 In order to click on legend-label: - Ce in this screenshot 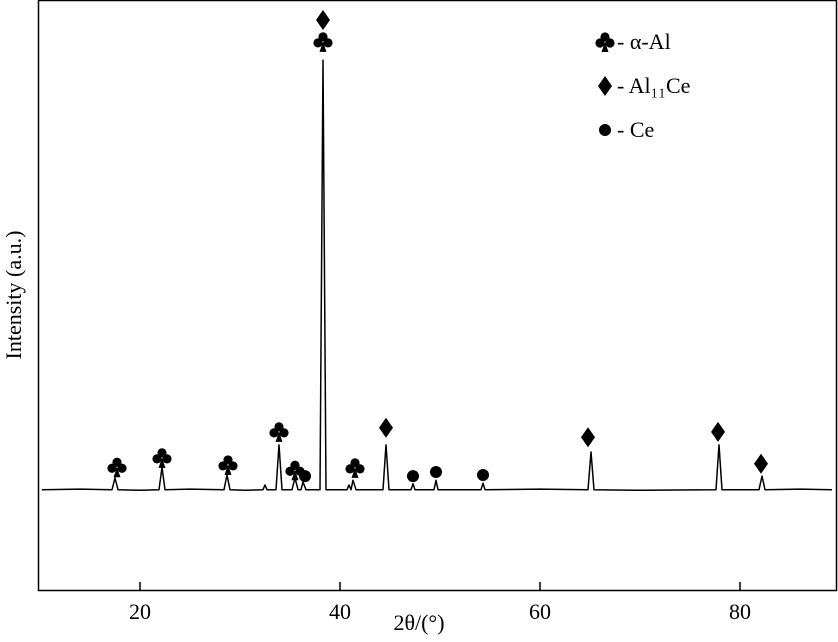, I will do `click(635, 129)`.